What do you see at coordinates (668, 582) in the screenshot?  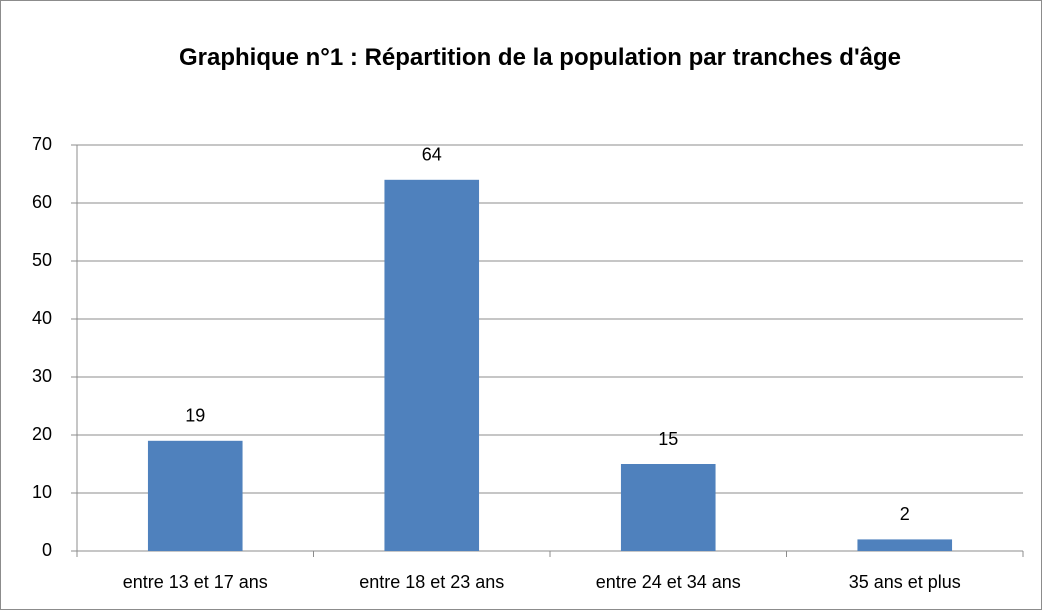 I see `x-tick-label: entre 24 et 34 ans` at bounding box center [668, 582].